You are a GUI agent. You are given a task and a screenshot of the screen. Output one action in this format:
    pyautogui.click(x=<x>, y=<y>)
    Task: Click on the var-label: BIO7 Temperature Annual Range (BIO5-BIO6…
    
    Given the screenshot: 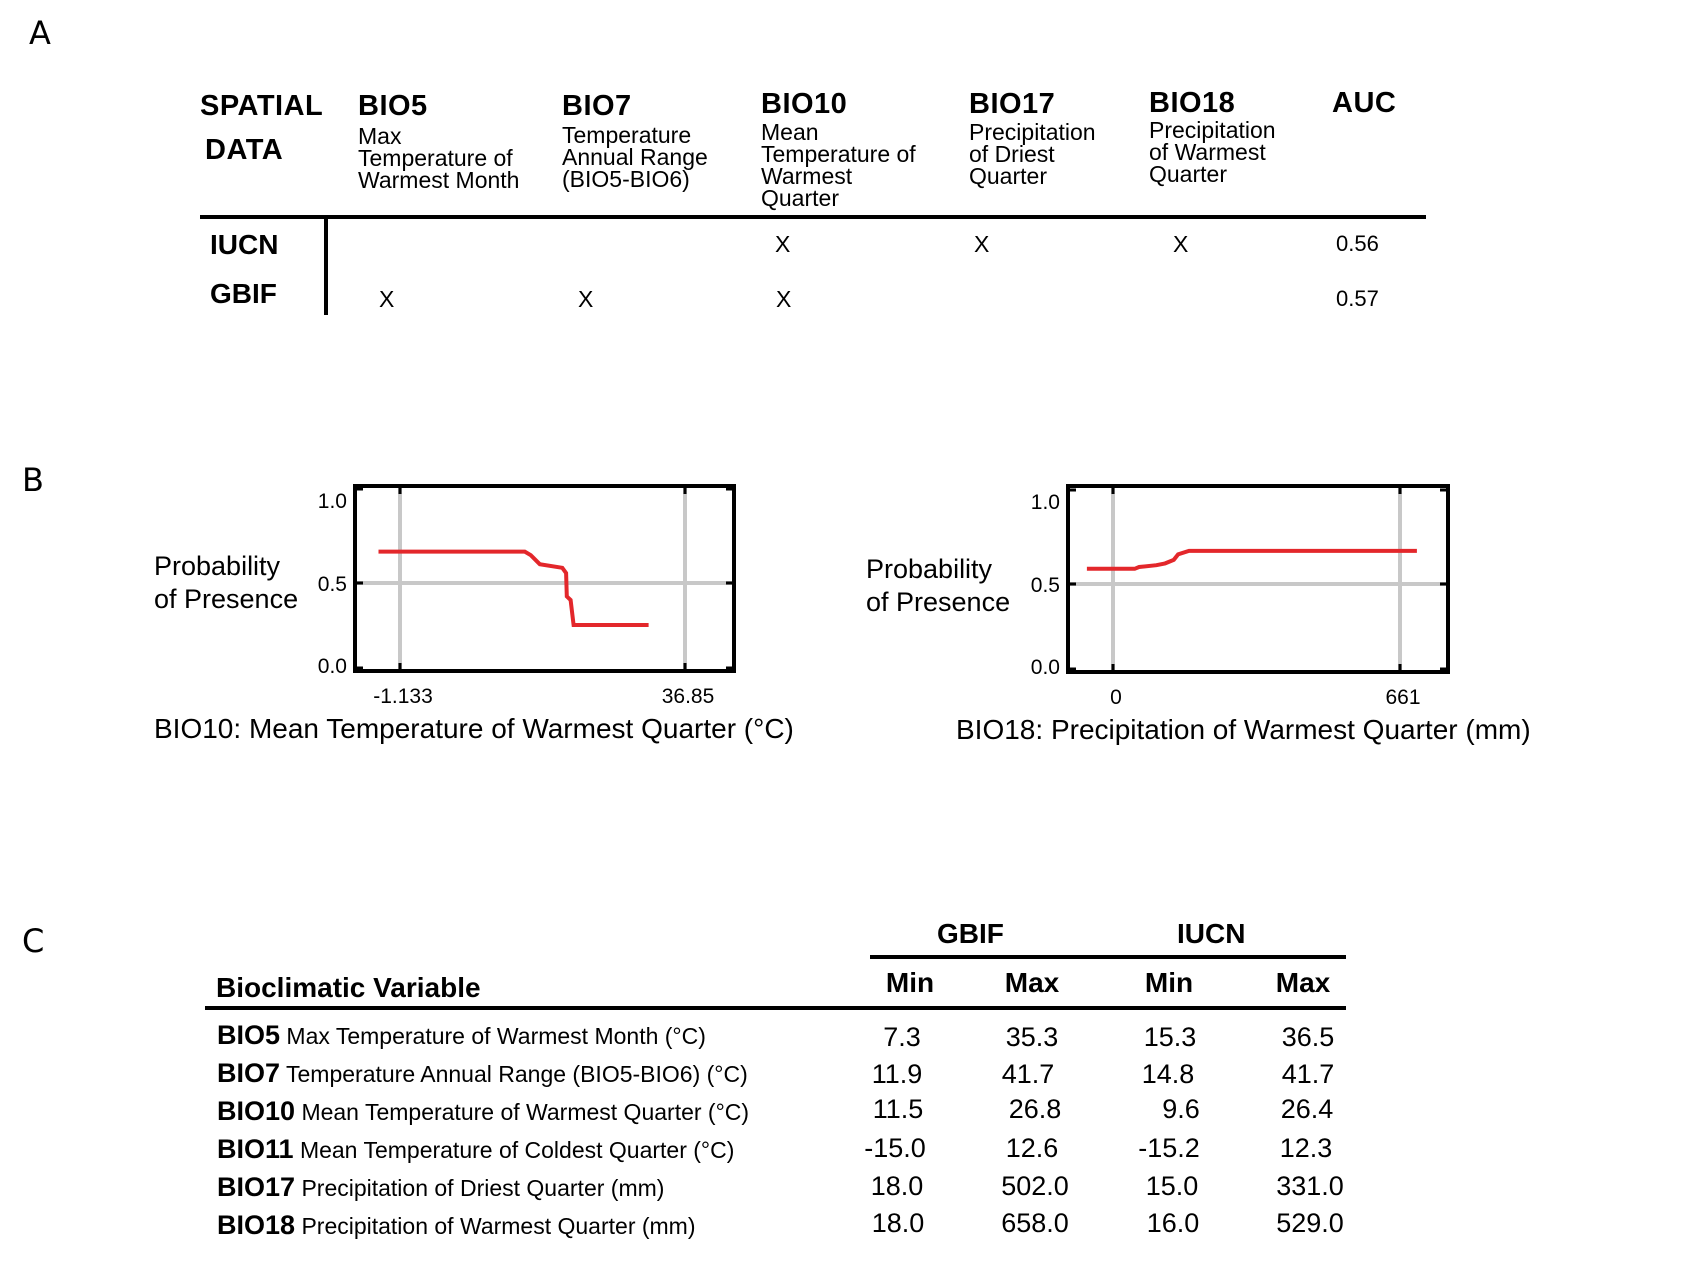 What is the action you would take?
    pyautogui.click(x=482, y=1073)
    